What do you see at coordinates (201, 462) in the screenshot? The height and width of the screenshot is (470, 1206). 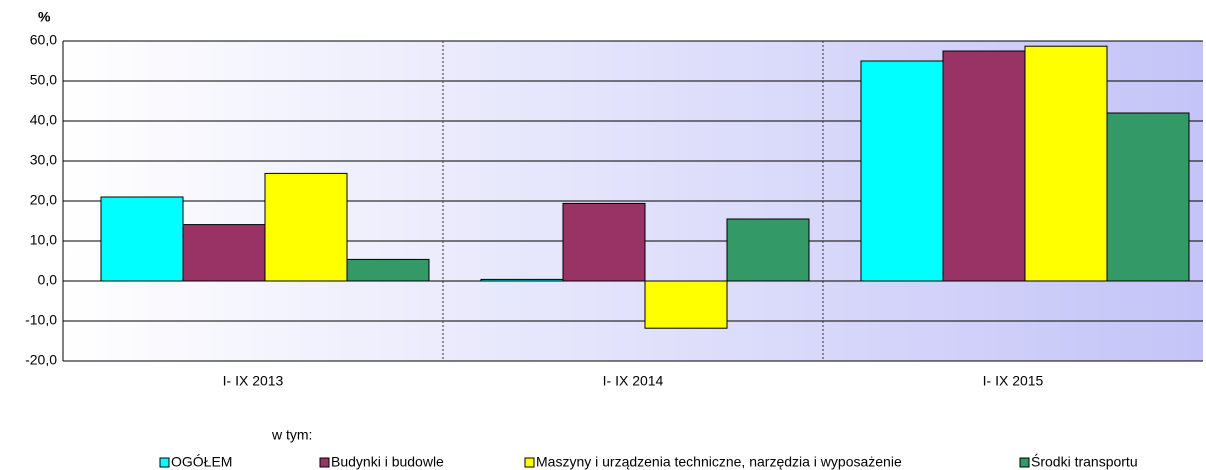 I see `legend-label: OGÓŁEM` at bounding box center [201, 462].